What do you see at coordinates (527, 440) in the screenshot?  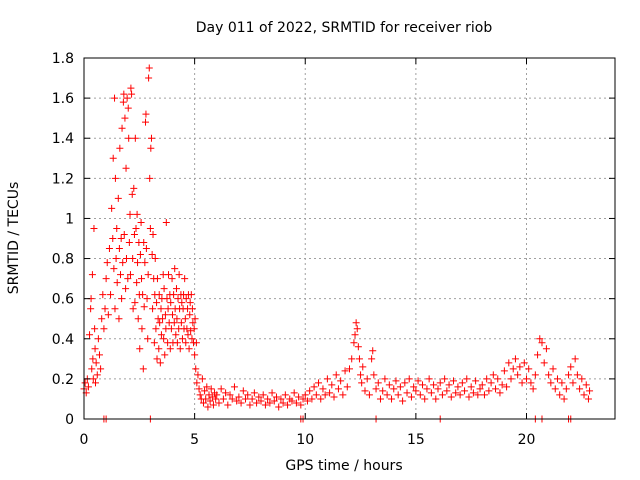 I see `x-tick-label: 20` at bounding box center [527, 440].